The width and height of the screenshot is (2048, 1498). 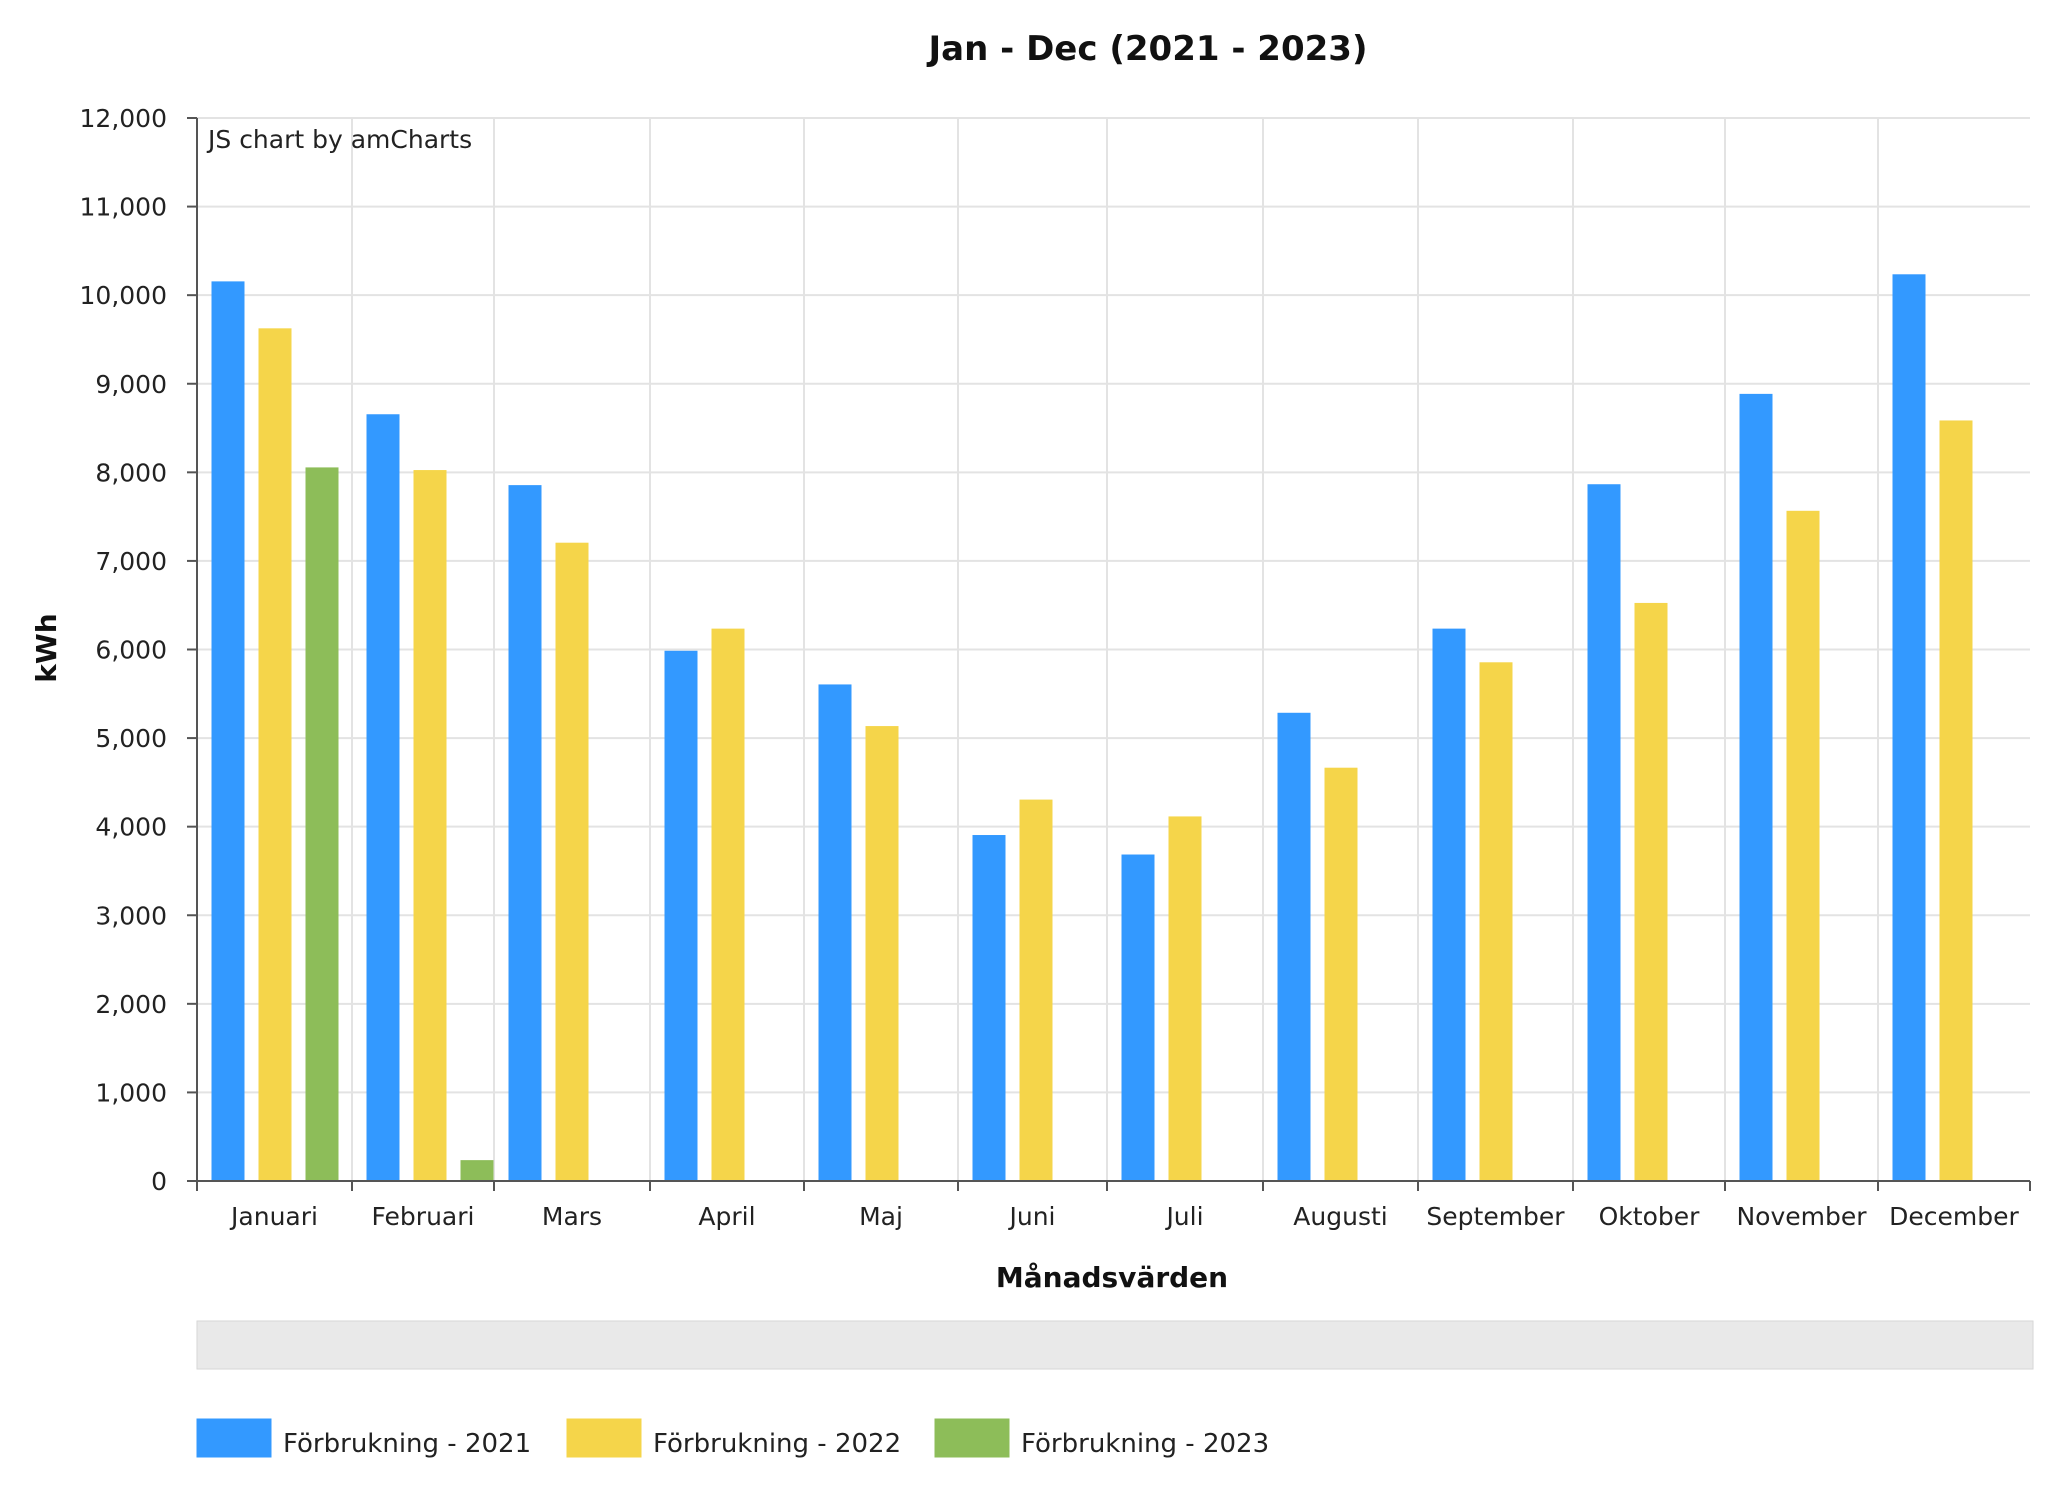 I want to click on x-tick-label: Juni, so click(x=1031, y=1216).